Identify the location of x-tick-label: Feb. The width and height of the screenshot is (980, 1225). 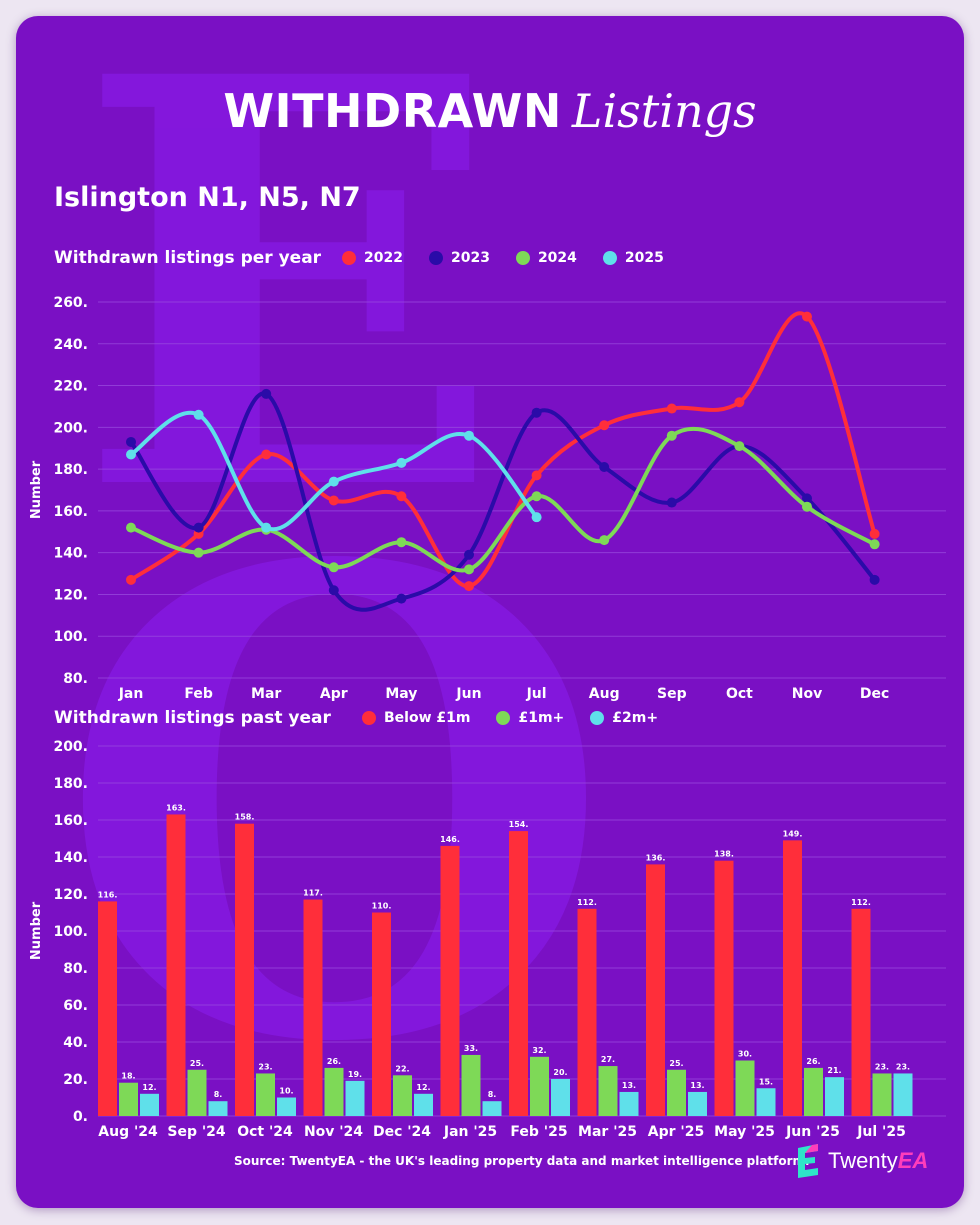
(198, 694).